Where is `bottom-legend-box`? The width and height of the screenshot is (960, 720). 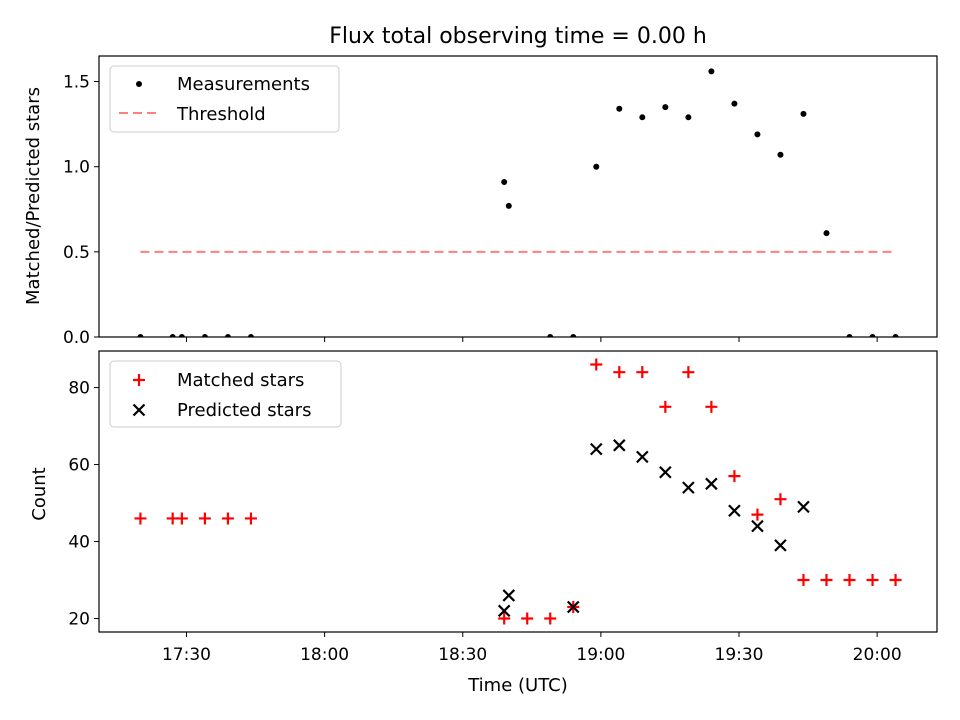 bottom-legend-box is located at coordinates (225, 394).